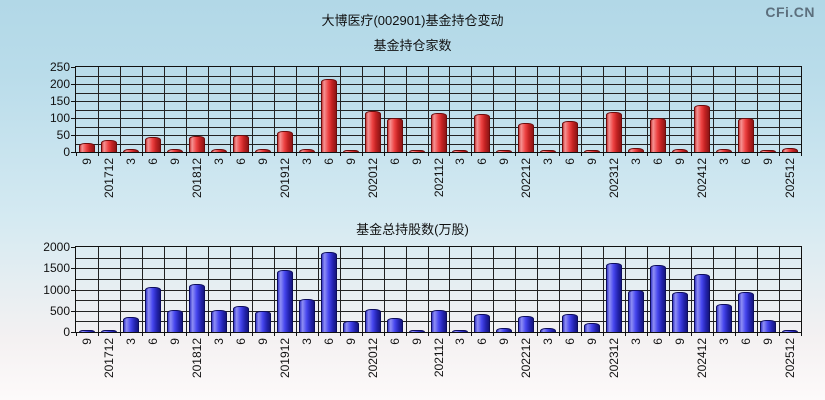  I want to click on x-axis-label: 202312, so click(614, 358).